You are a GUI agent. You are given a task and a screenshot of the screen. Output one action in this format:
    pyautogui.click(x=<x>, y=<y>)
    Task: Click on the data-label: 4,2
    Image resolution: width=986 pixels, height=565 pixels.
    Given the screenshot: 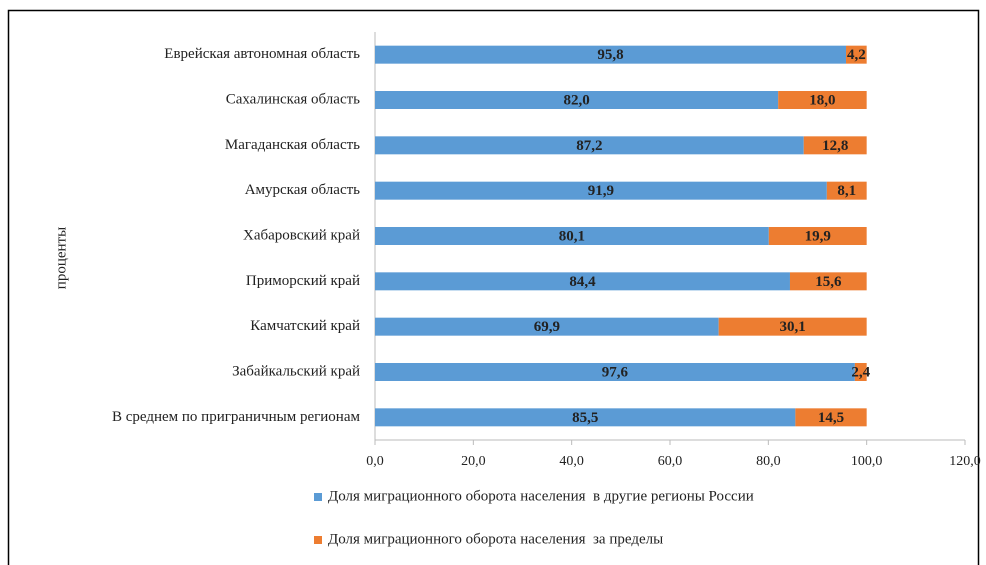 What is the action you would take?
    pyautogui.click(x=856, y=55)
    